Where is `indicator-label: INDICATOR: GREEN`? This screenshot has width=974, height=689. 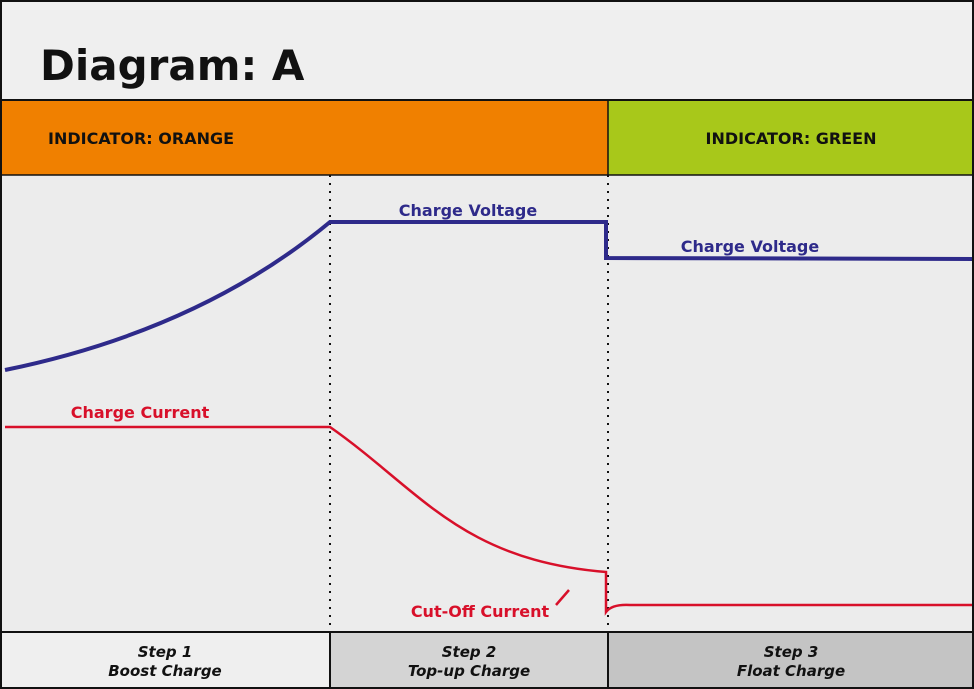
indicator-label: INDICATOR: GREEN is located at coordinates (791, 138).